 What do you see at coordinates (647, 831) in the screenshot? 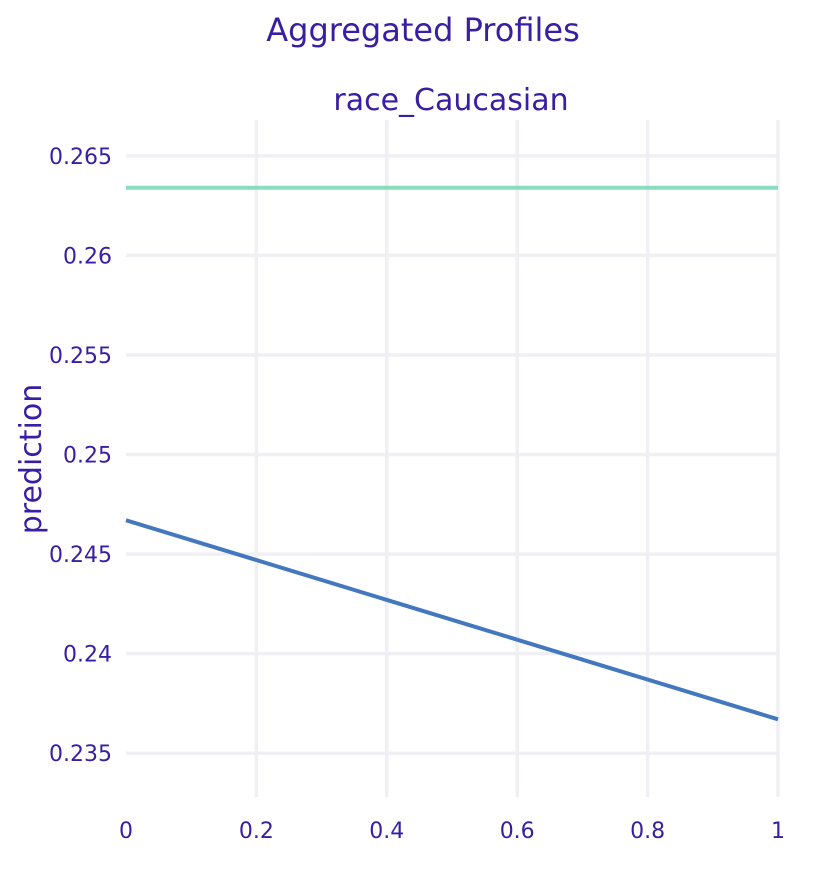
I see `x-tick-label: 0.8` at bounding box center [647, 831].